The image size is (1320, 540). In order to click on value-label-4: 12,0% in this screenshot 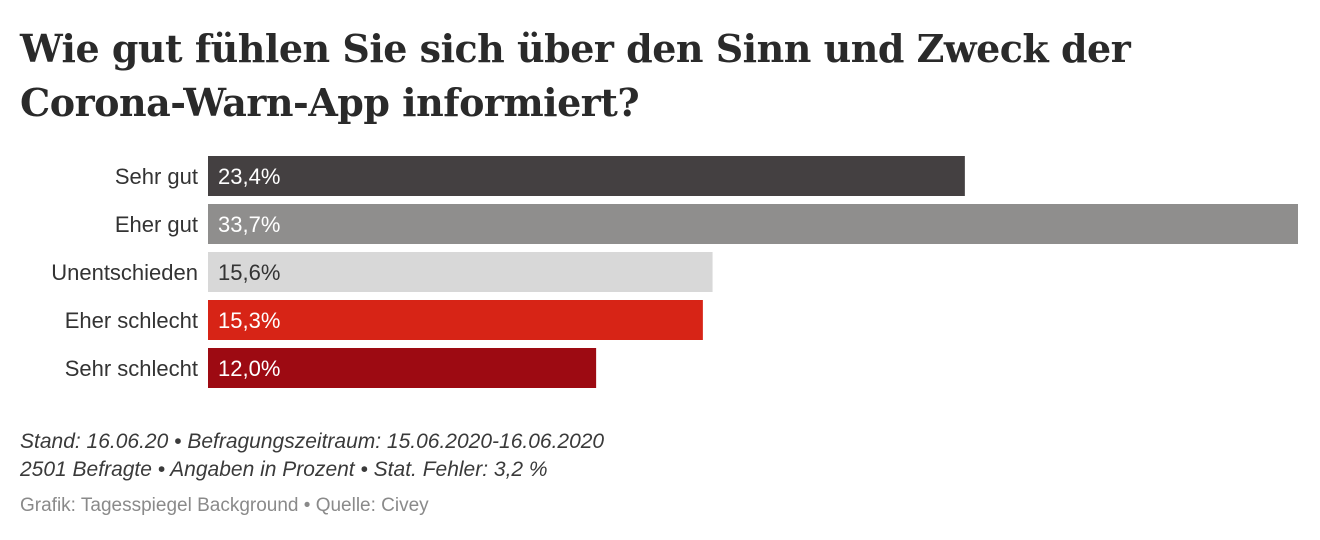, I will do `click(249, 368)`.